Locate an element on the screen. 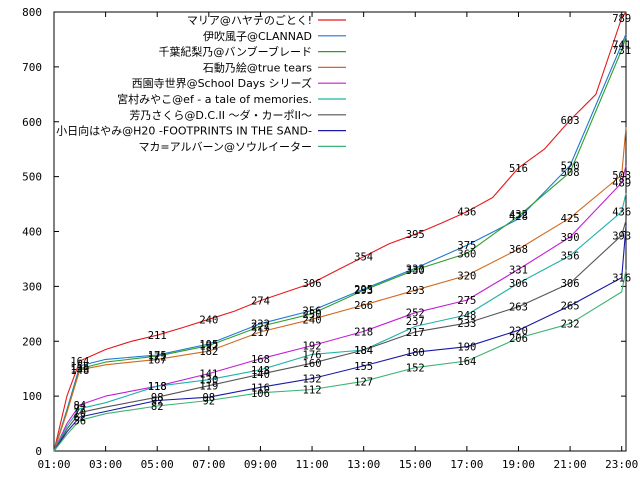 The width and height of the screenshot is (640, 480). data-label: 393 is located at coordinates (621, 236).